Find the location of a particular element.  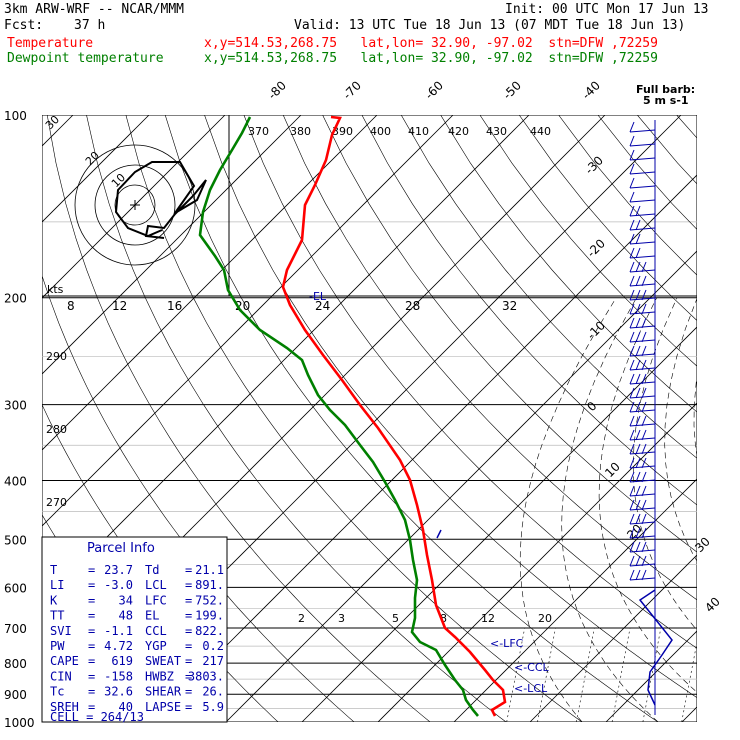

hodograph-ring is located at coordinates (135, 205).